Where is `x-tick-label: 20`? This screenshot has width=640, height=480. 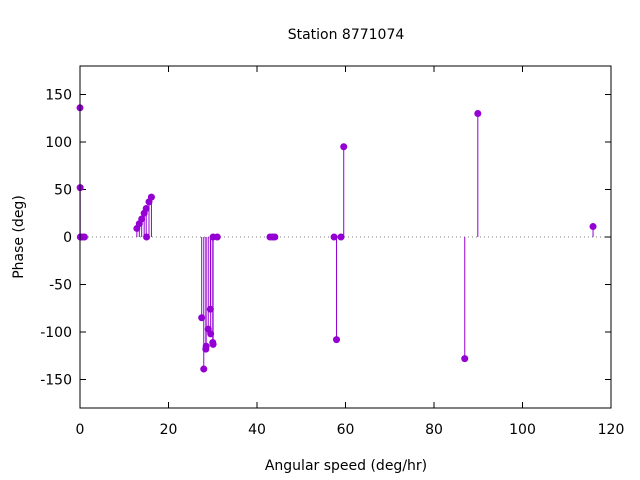 x-tick-label: 20 is located at coordinates (169, 430).